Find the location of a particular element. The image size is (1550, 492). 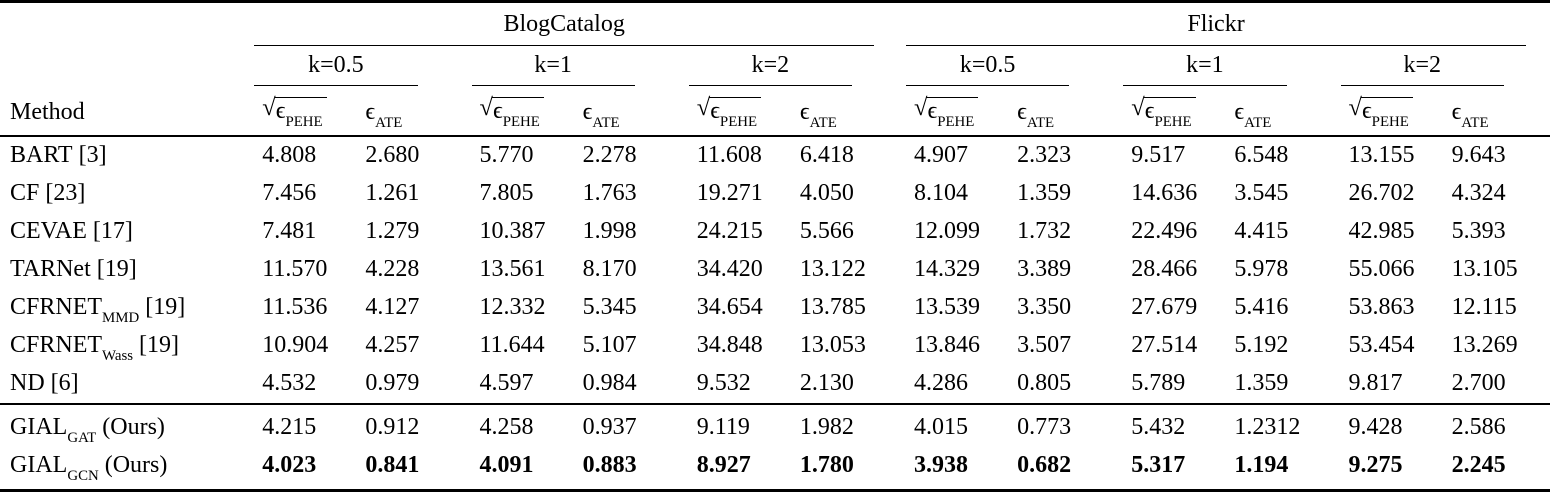

value-cell: 13.105 is located at coordinates (1484, 268).